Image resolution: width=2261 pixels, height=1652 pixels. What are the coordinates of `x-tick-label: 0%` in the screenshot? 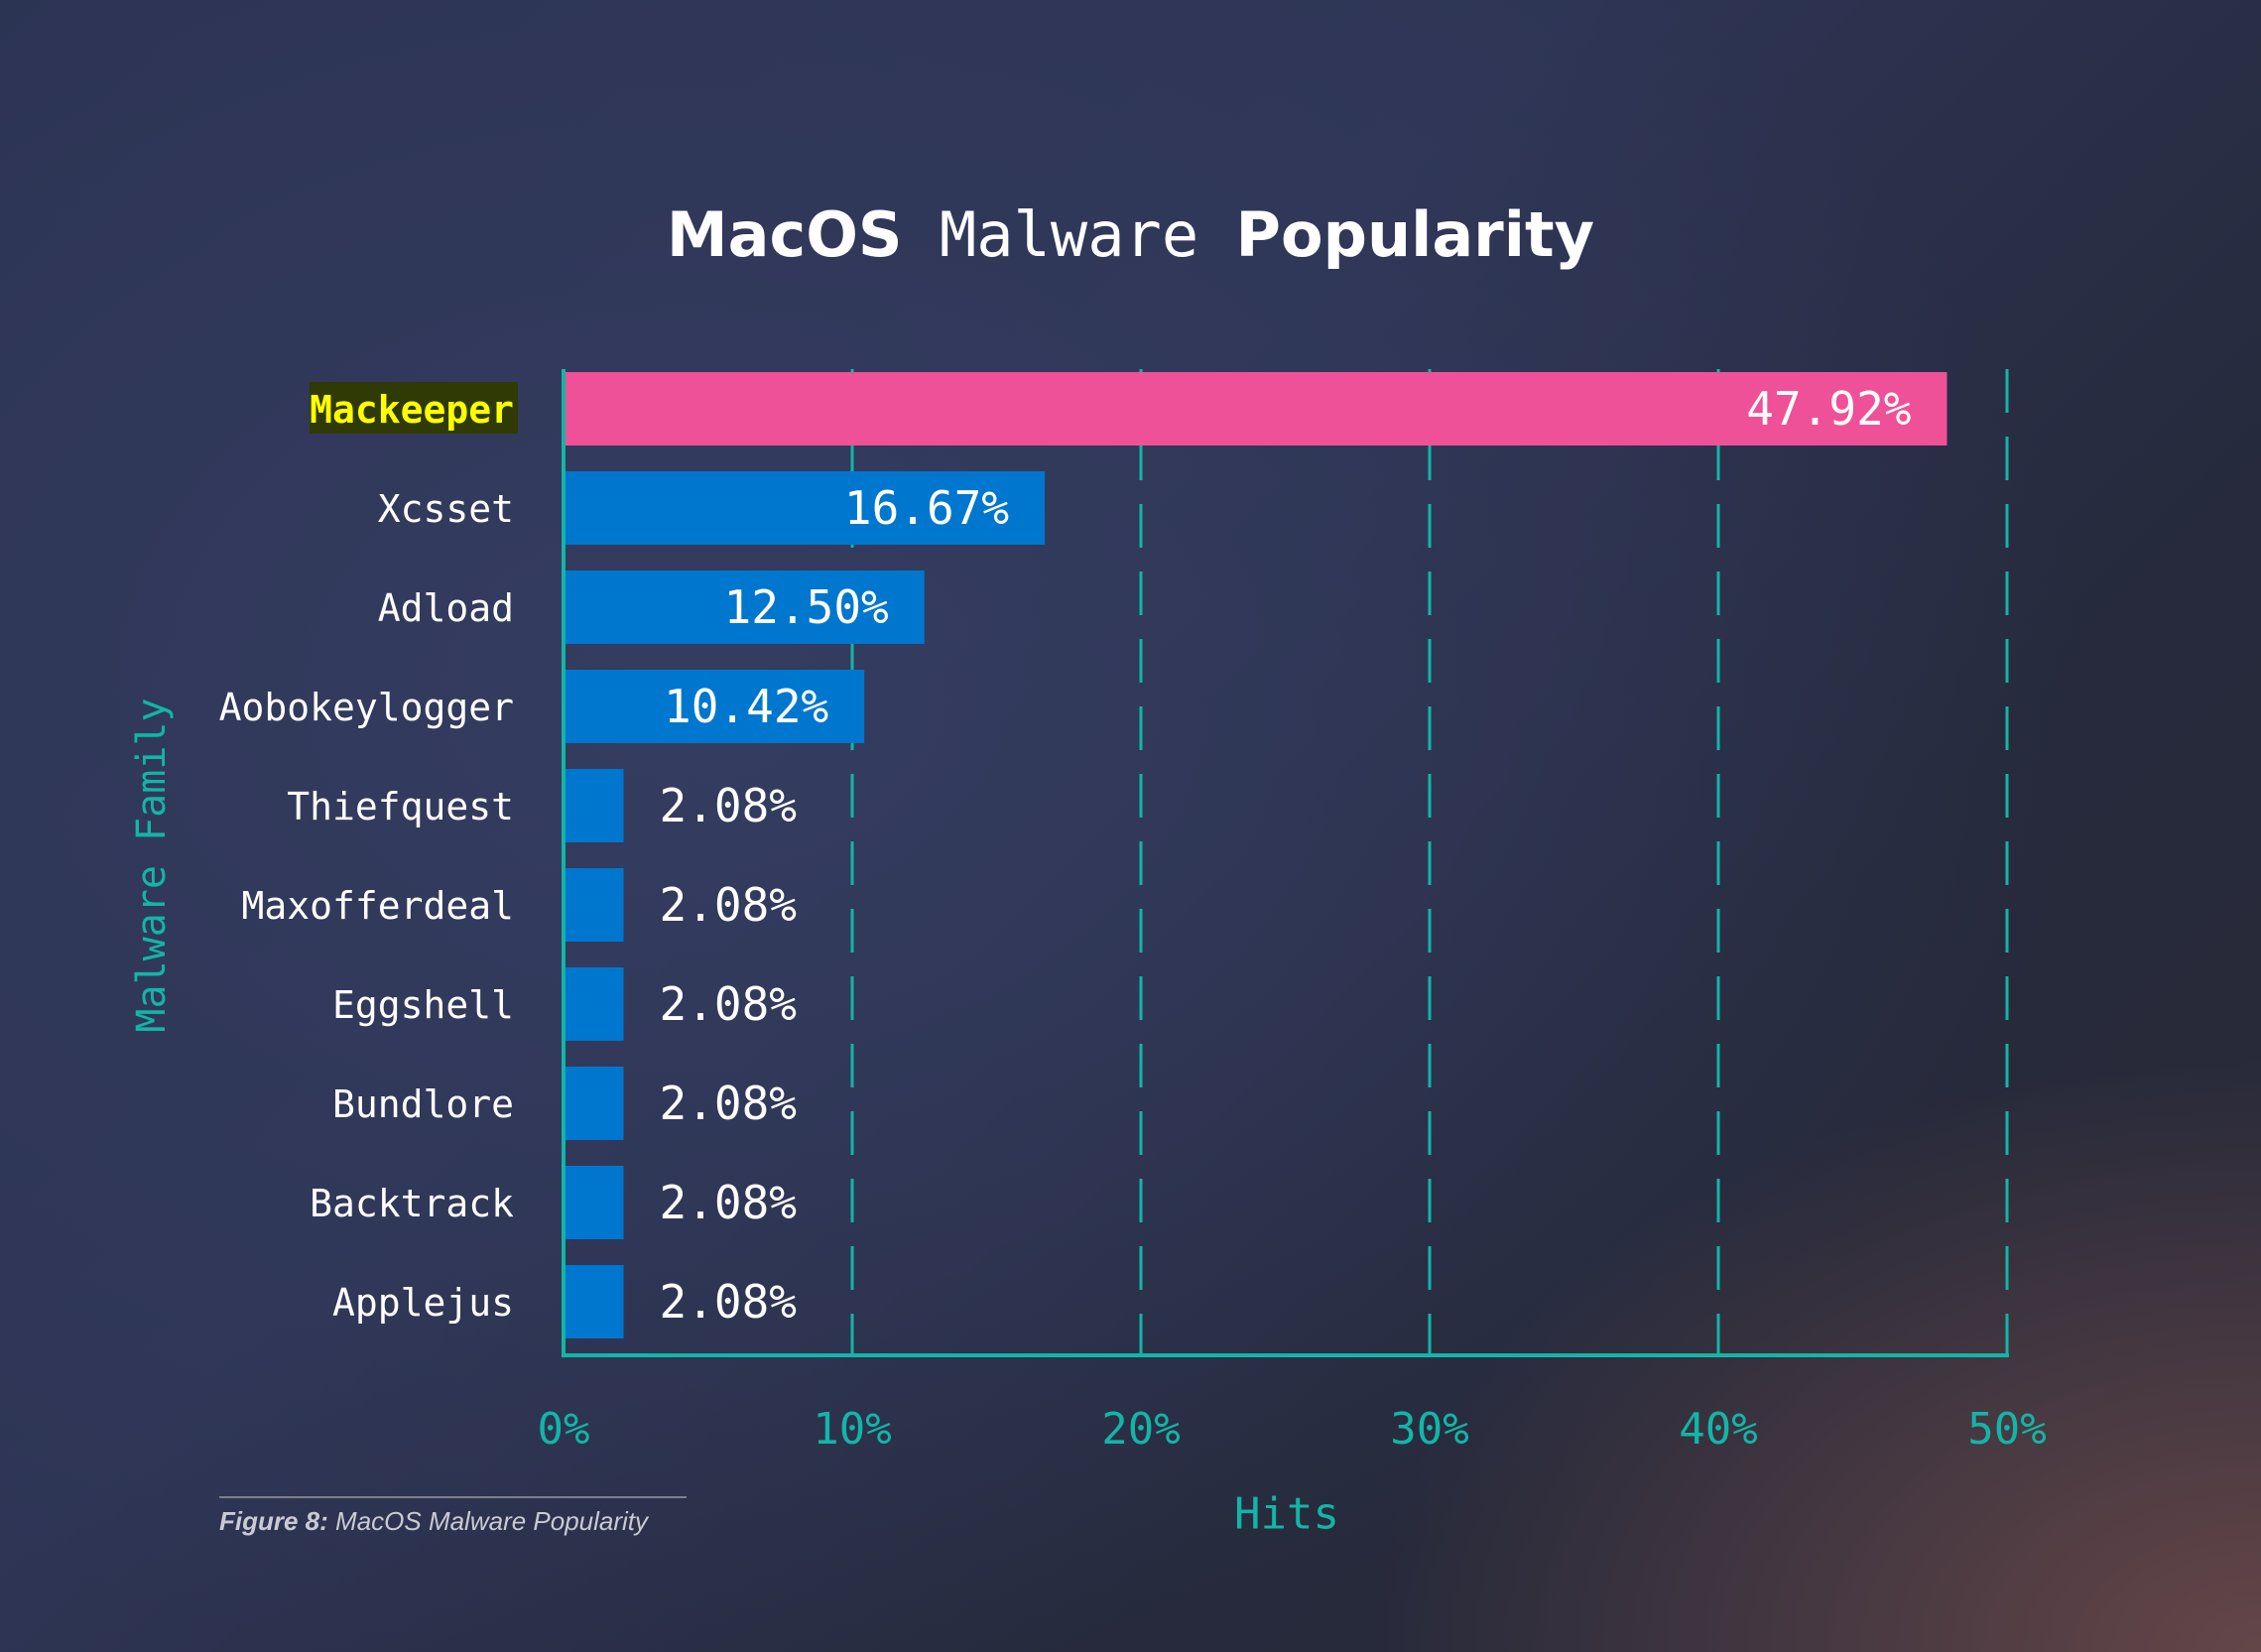 It's located at (564, 1429).